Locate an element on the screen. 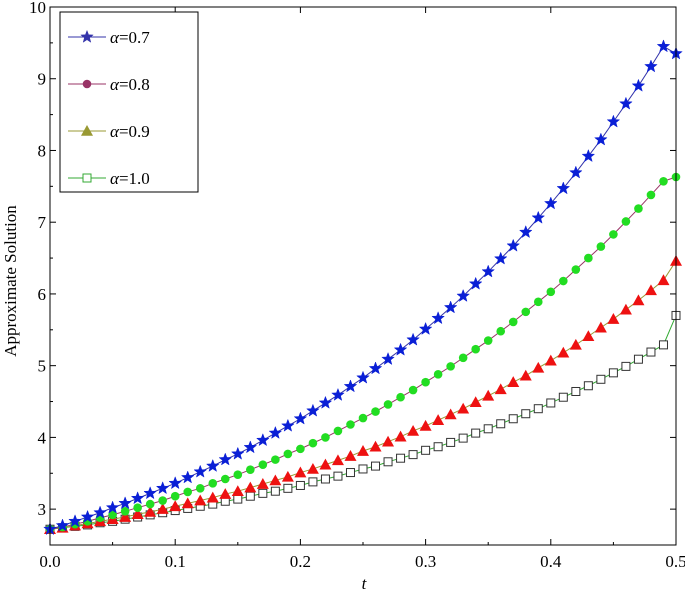 The width and height of the screenshot is (685, 595). legend-item: α=1.0 is located at coordinates (109, 178).